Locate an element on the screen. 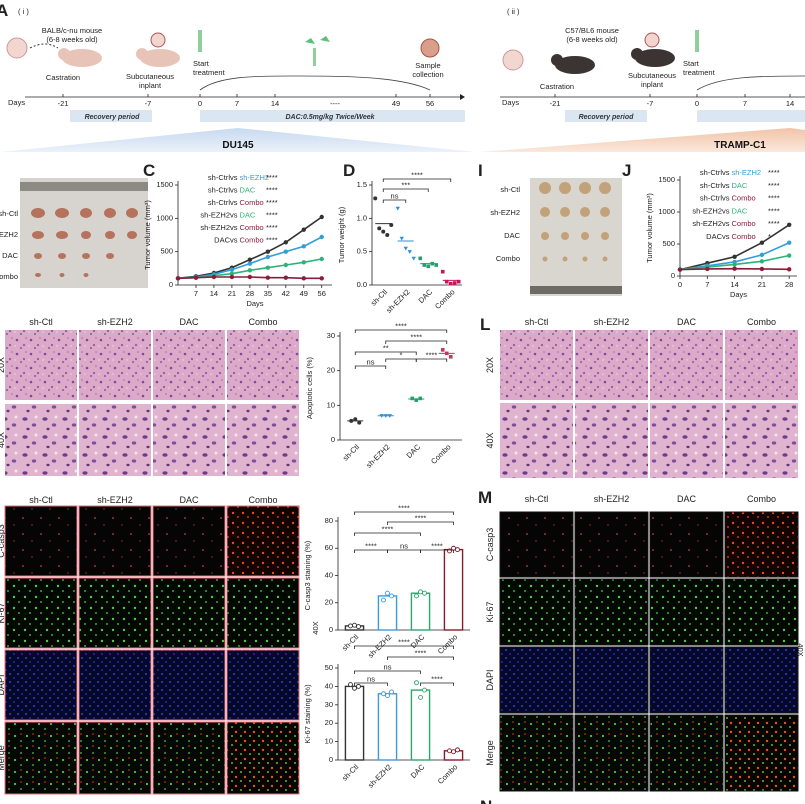  step-label: Castration is located at coordinates (63, 77).